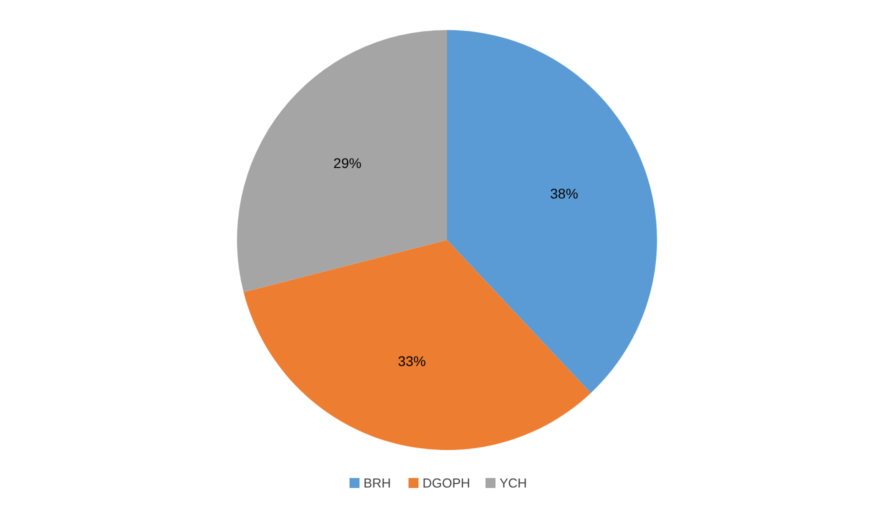  What do you see at coordinates (564, 194) in the screenshot?
I see `data-label: 38%` at bounding box center [564, 194].